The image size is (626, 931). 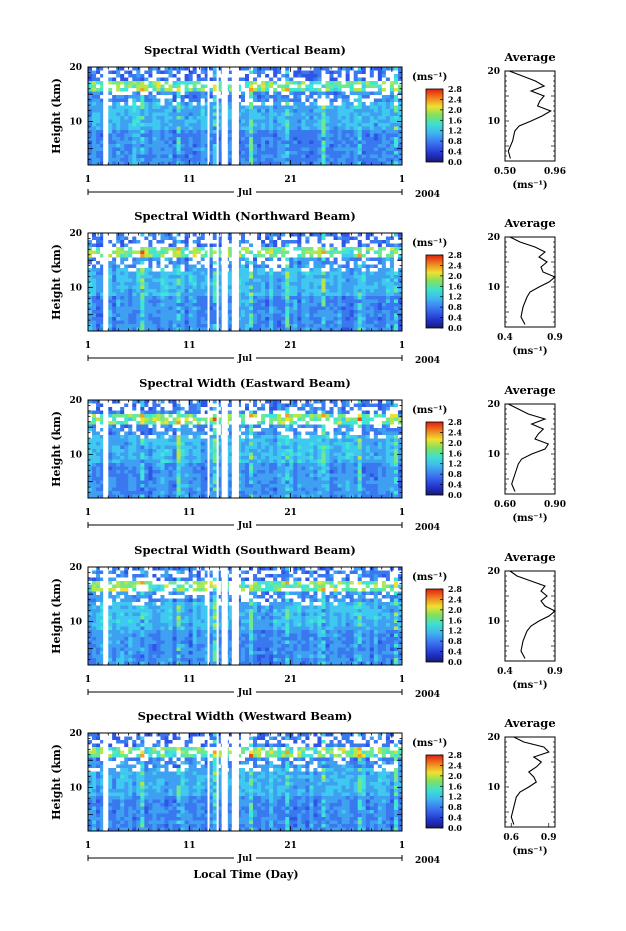 What do you see at coordinates (290, 180) in the screenshot?
I see `x-tick-label: 21` at bounding box center [290, 180].